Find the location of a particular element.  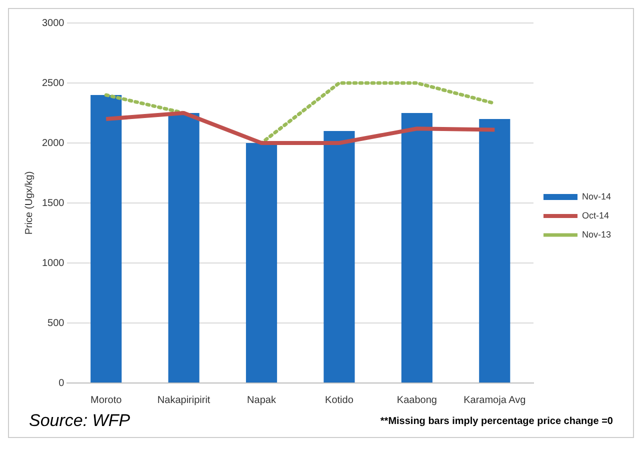

x-tick-label: Kaabong is located at coordinates (416, 400).